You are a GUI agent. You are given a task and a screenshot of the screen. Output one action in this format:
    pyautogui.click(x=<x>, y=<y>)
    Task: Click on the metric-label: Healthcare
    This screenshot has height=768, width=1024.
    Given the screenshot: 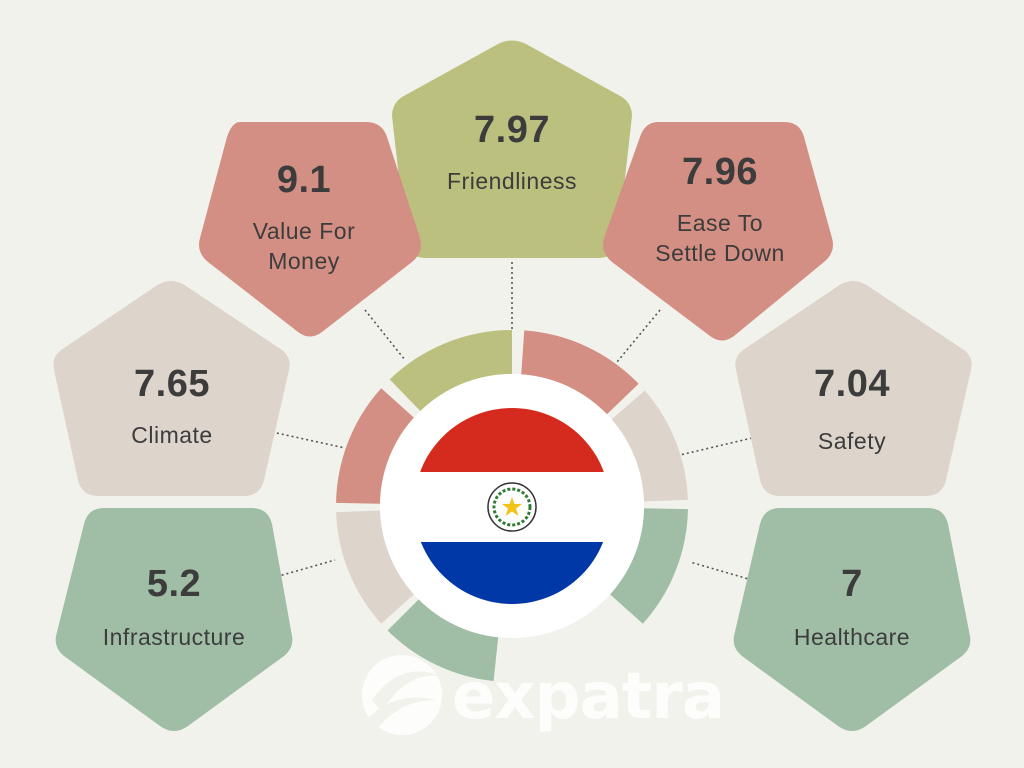 What is the action you would take?
    pyautogui.click(x=852, y=637)
    